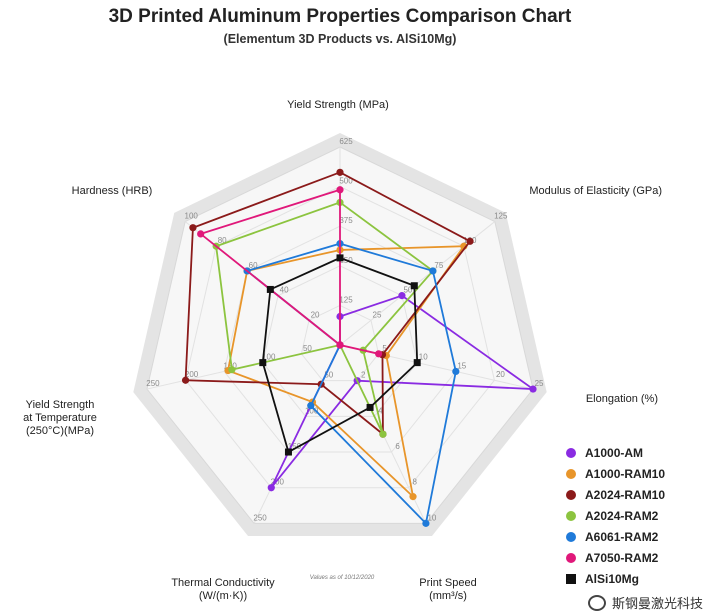 This screenshot has height=616, width=709. What do you see at coordinates (363, 375) in the screenshot?
I see `tick-label: 2` at bounding box center [363, 375].